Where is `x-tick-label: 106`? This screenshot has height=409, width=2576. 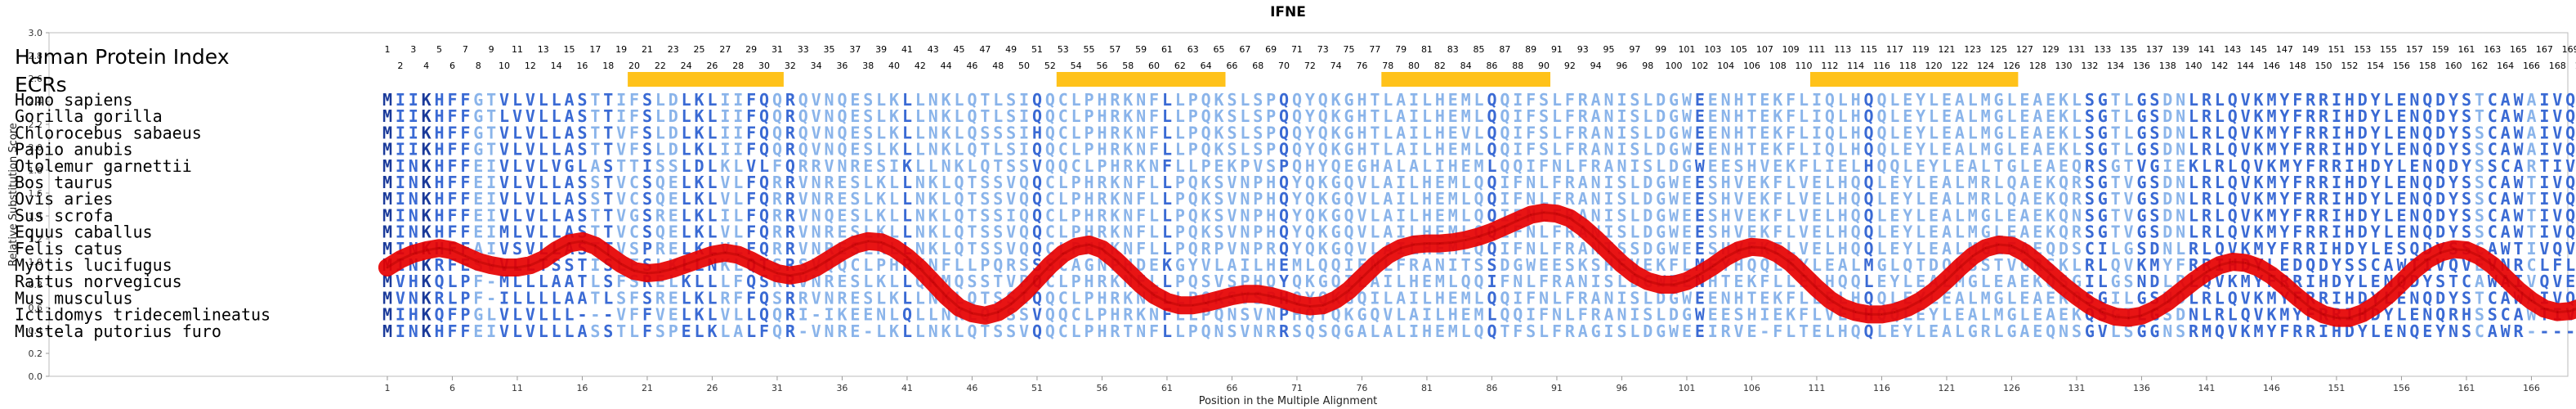
x-tick-label: 106 is located at coordinates (1751, 388).